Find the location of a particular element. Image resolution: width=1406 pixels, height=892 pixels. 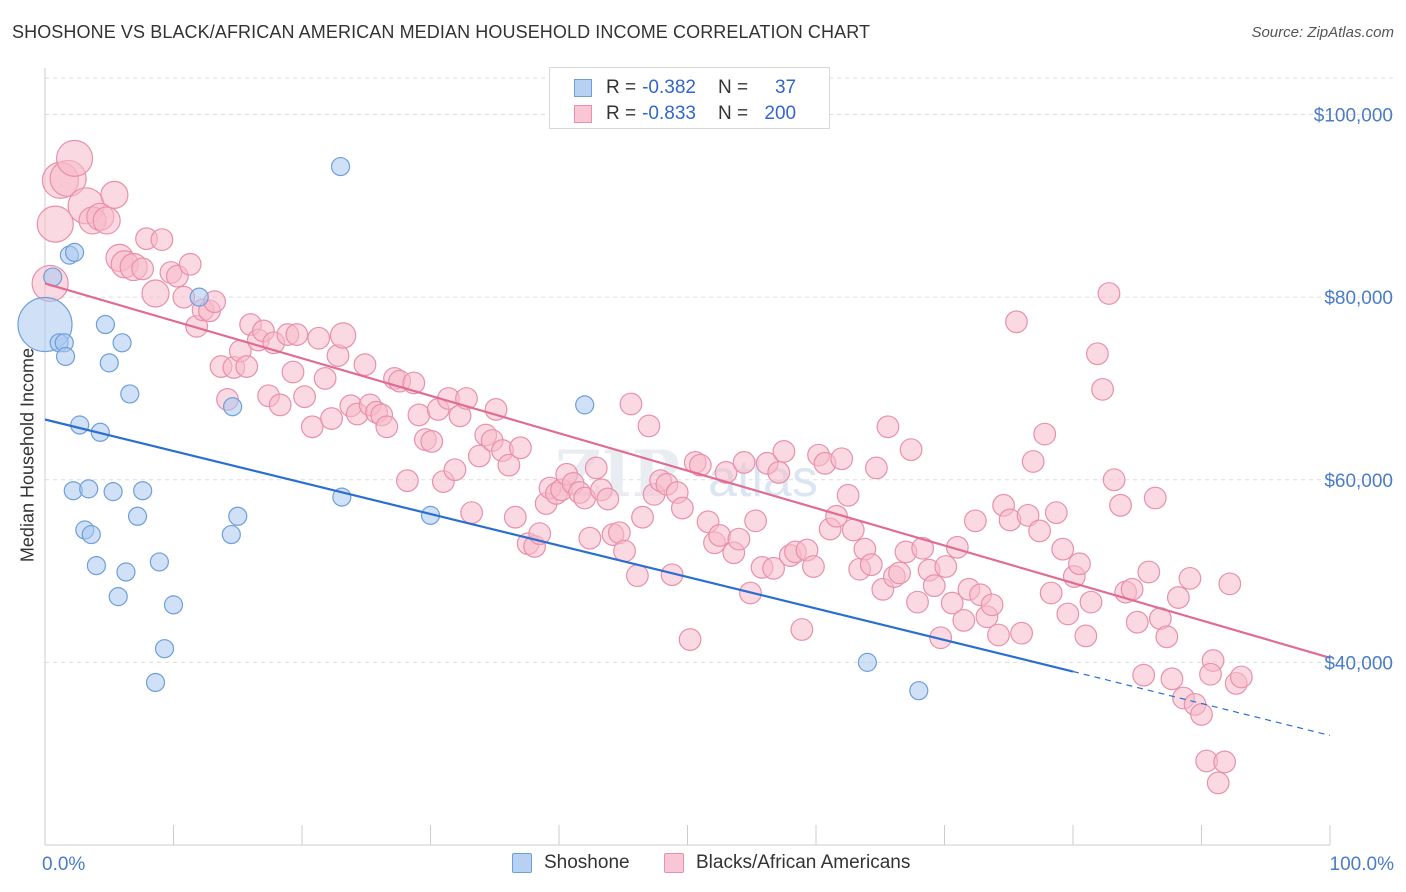

shoshone-trend-extension is located at coordinates (1201, 703).